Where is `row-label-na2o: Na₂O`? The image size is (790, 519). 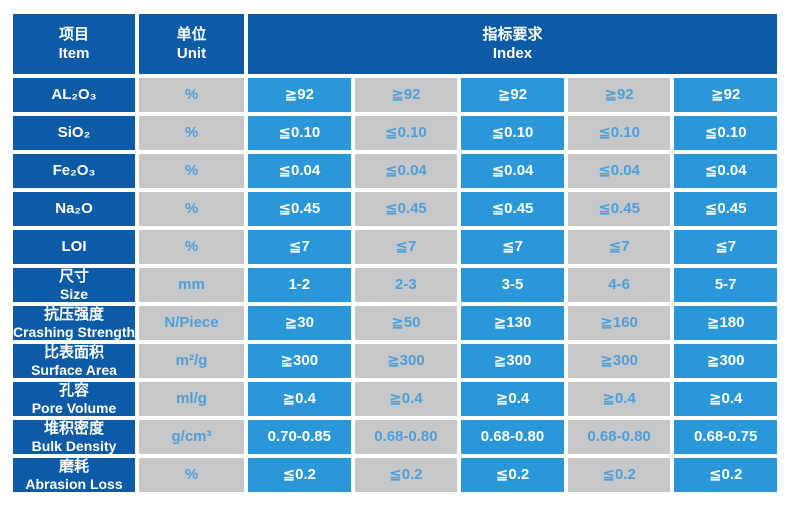 row-label-na2o: Na₂O is located at coordinates (74, 209).